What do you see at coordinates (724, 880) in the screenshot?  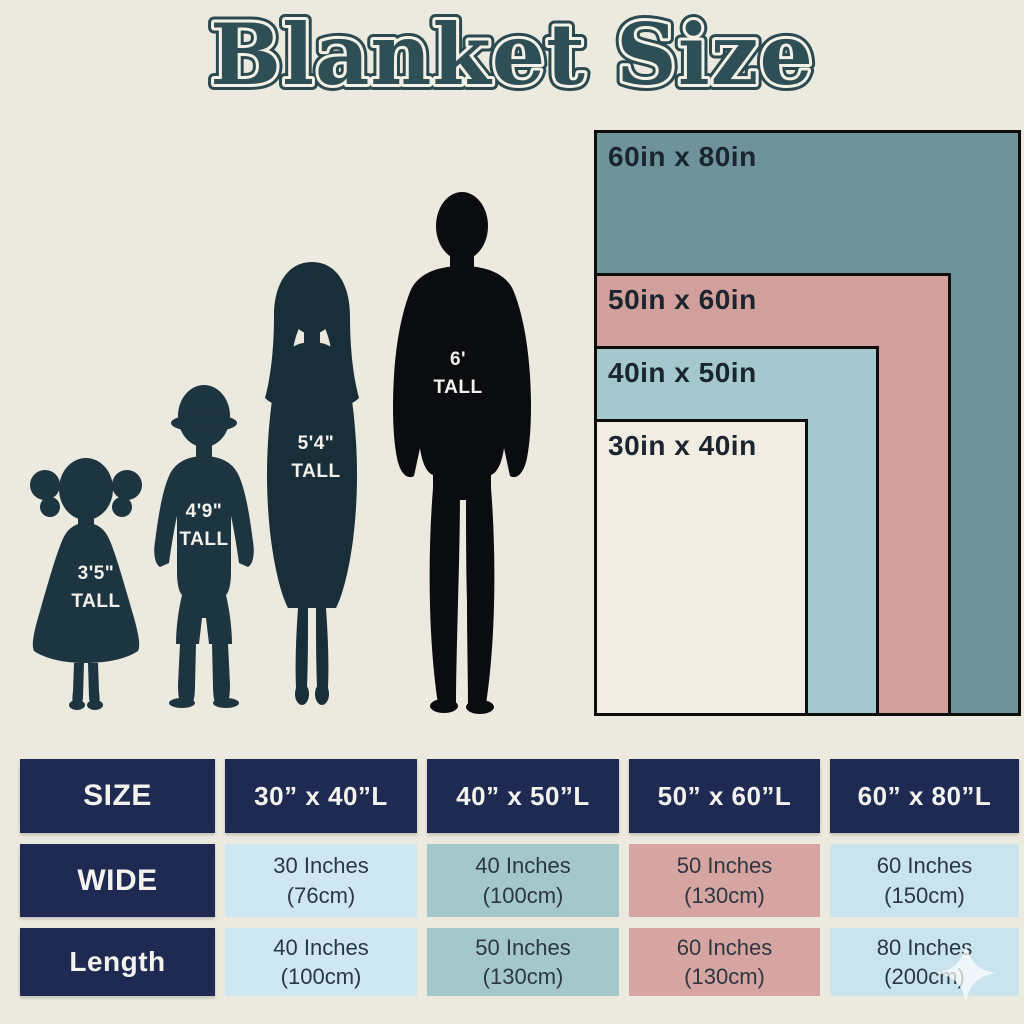 I see `table-cell-wide-50x60: 50 Inches (130cm)` at bounding box center [724, 880].